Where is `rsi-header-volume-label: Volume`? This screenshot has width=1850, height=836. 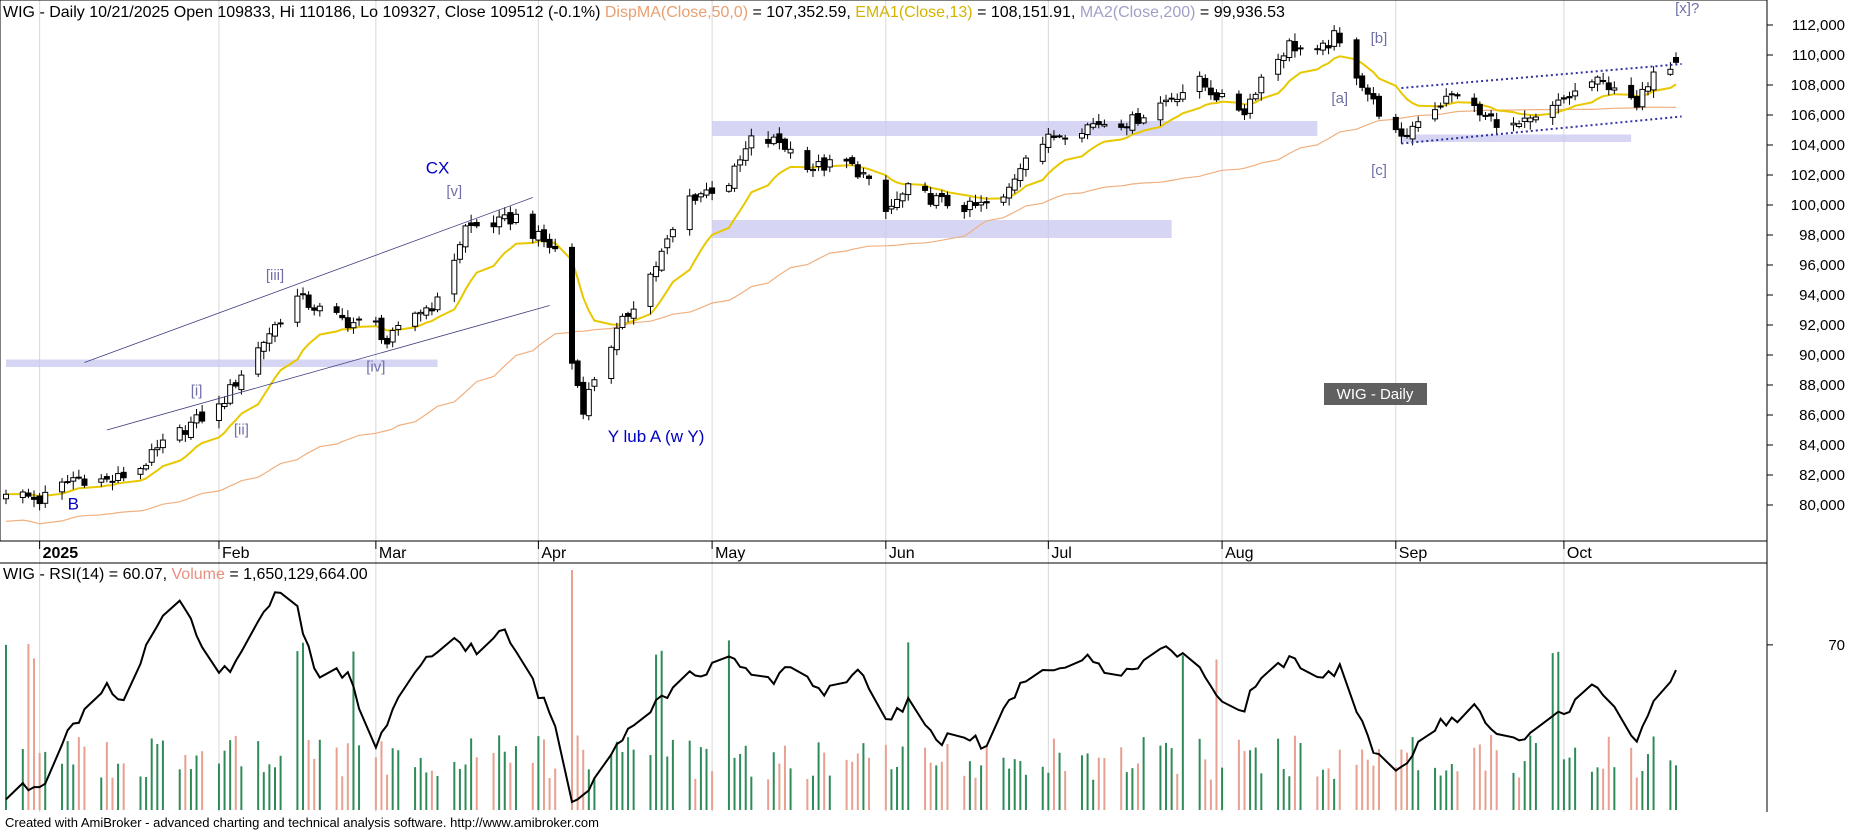 rsi-header-volume-label: Volume is located at coordinates (198, 574).